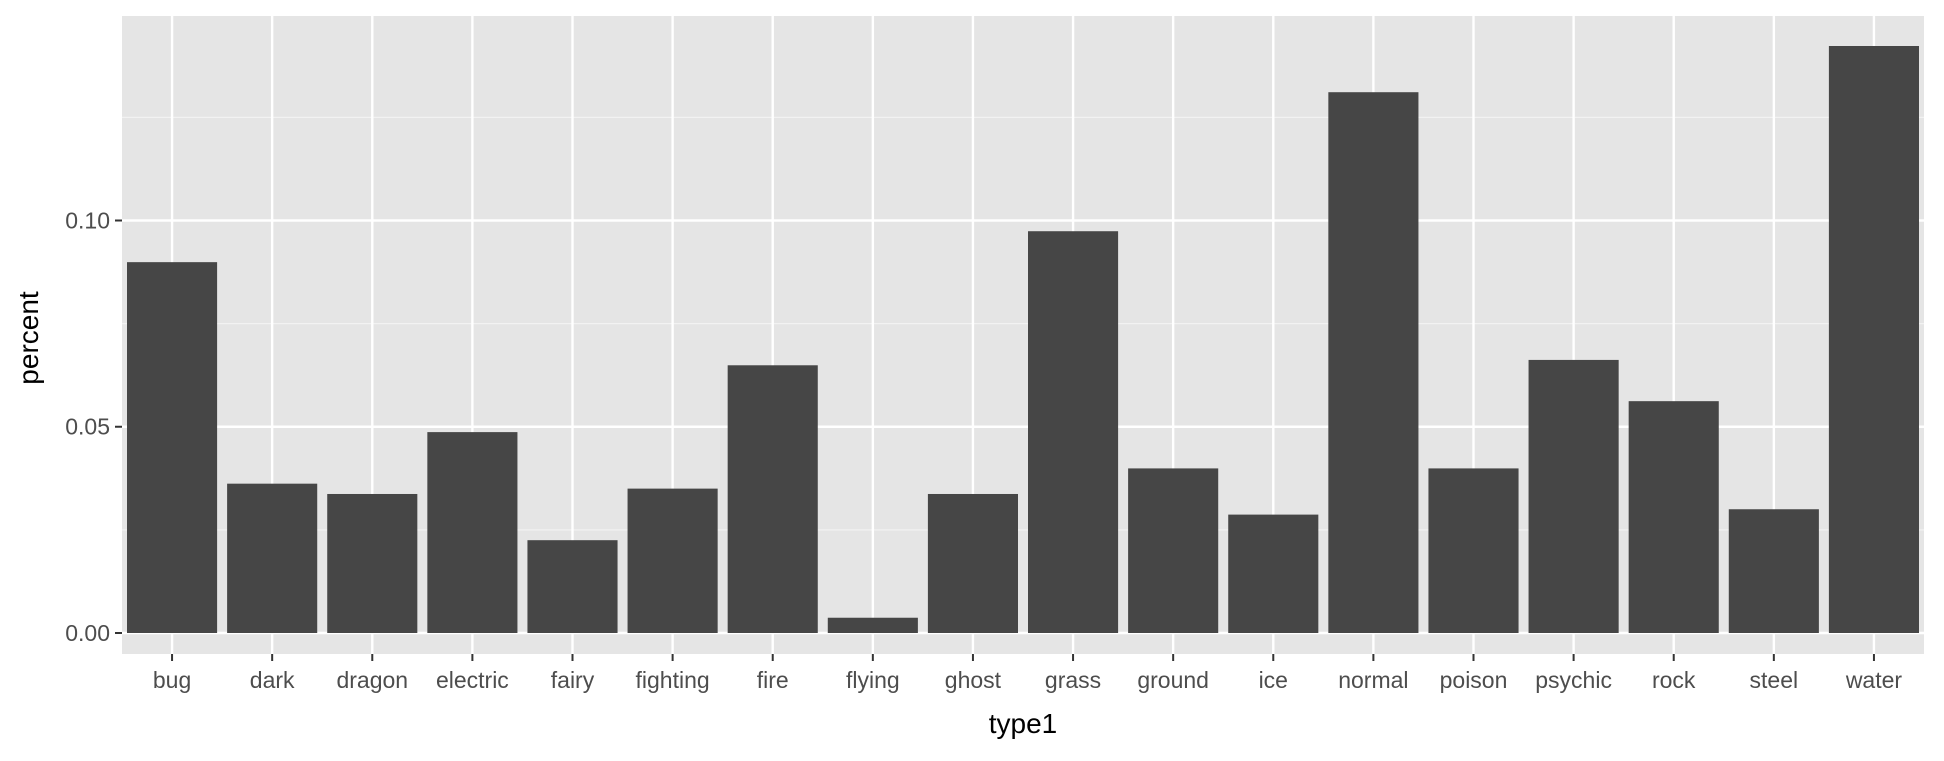 The image size is (1944, 761). Describe the element at coordinates (973, 680) in the screenshot. I see `x-tick-label: ghost` at that location.